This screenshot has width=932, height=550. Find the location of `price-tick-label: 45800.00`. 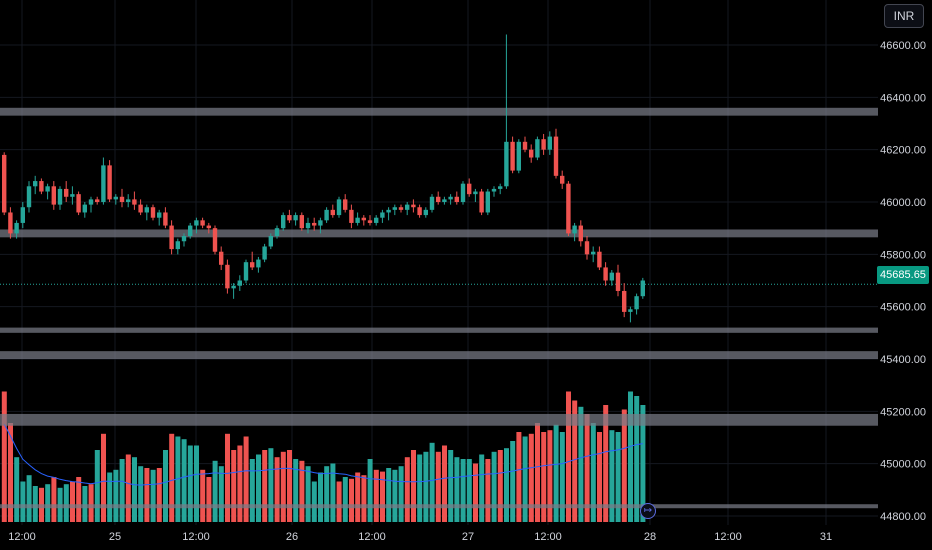

price-tick-label: 45800.00 is located at coordinates (903, 255).